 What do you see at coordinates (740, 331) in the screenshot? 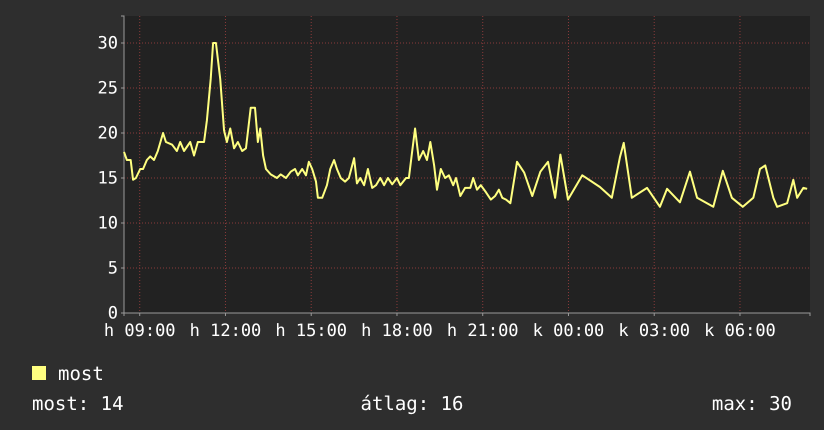
I see `x-tick-label: k 06:00` at bounding box center [740, 331].